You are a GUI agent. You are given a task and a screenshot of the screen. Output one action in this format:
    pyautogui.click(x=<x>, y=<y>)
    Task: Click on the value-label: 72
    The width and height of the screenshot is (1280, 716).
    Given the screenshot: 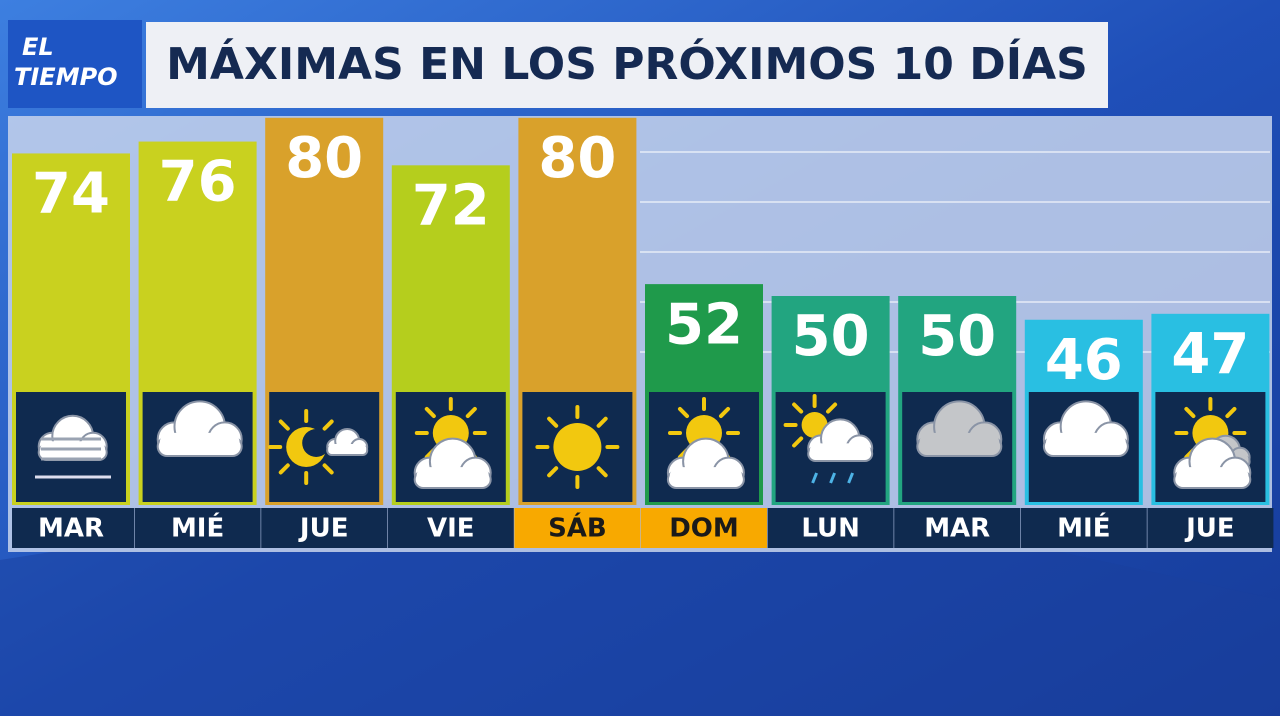 What is the action you would take?
    pyautogui.click(x=451, y=205)
    